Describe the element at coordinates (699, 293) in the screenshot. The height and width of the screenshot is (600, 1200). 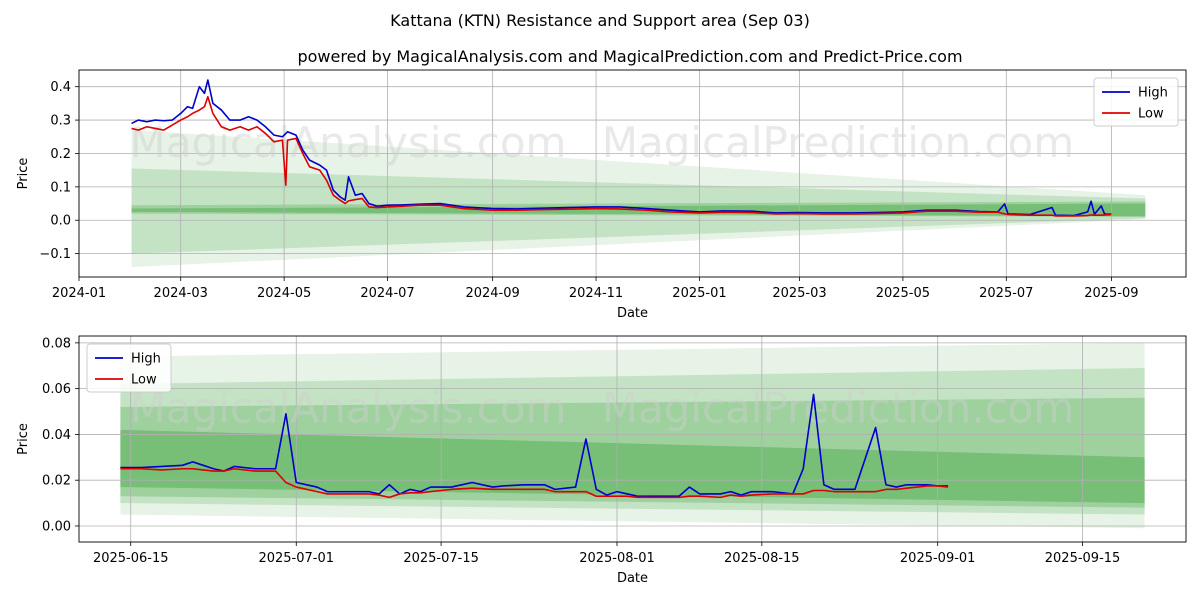
I see `x-tick-label: 2025-01` at that location.